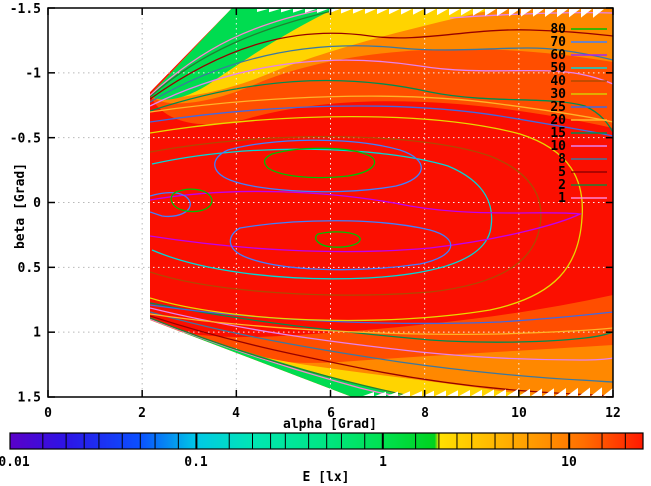 The height and width of the screenshot is (486, 651). I want to click on x-tick-4: 4, so click(236, 413).